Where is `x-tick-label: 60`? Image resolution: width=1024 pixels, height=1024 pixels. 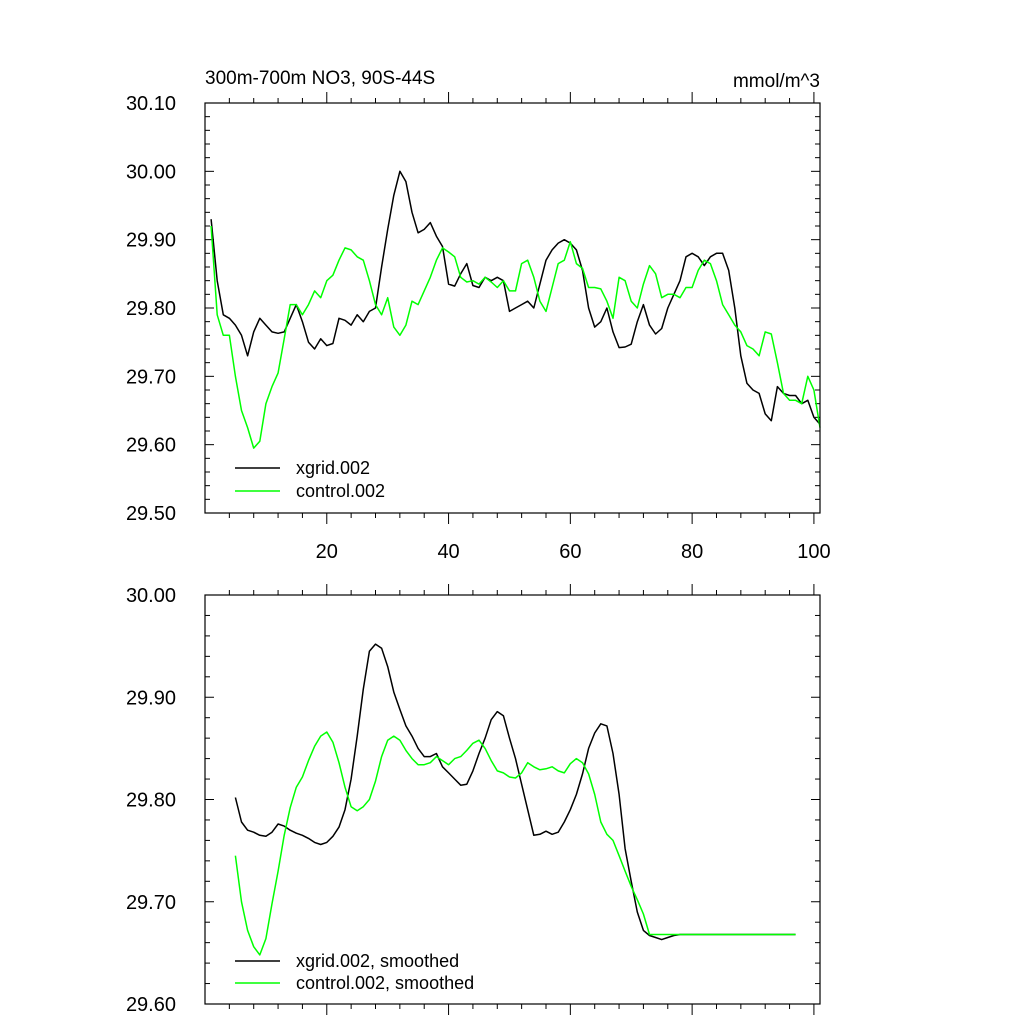
x-tick-label: 60 is located at coordinates (570, 552).